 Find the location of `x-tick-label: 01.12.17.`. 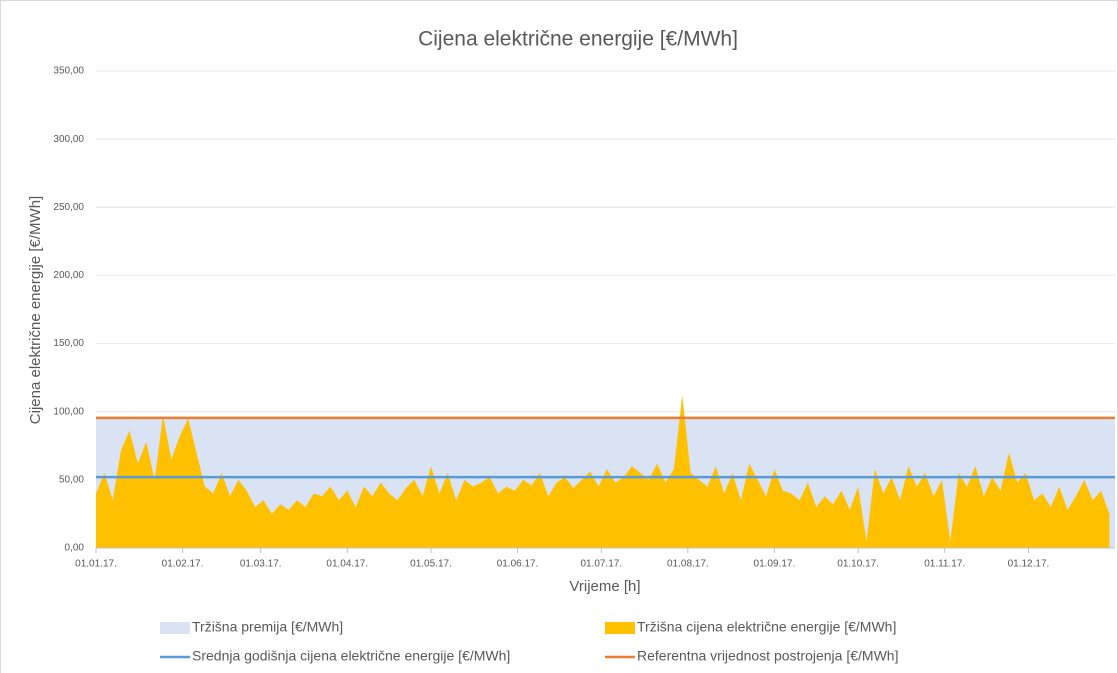

x-tick-label: 01.12.17. is located at coordinates (1029, 564).